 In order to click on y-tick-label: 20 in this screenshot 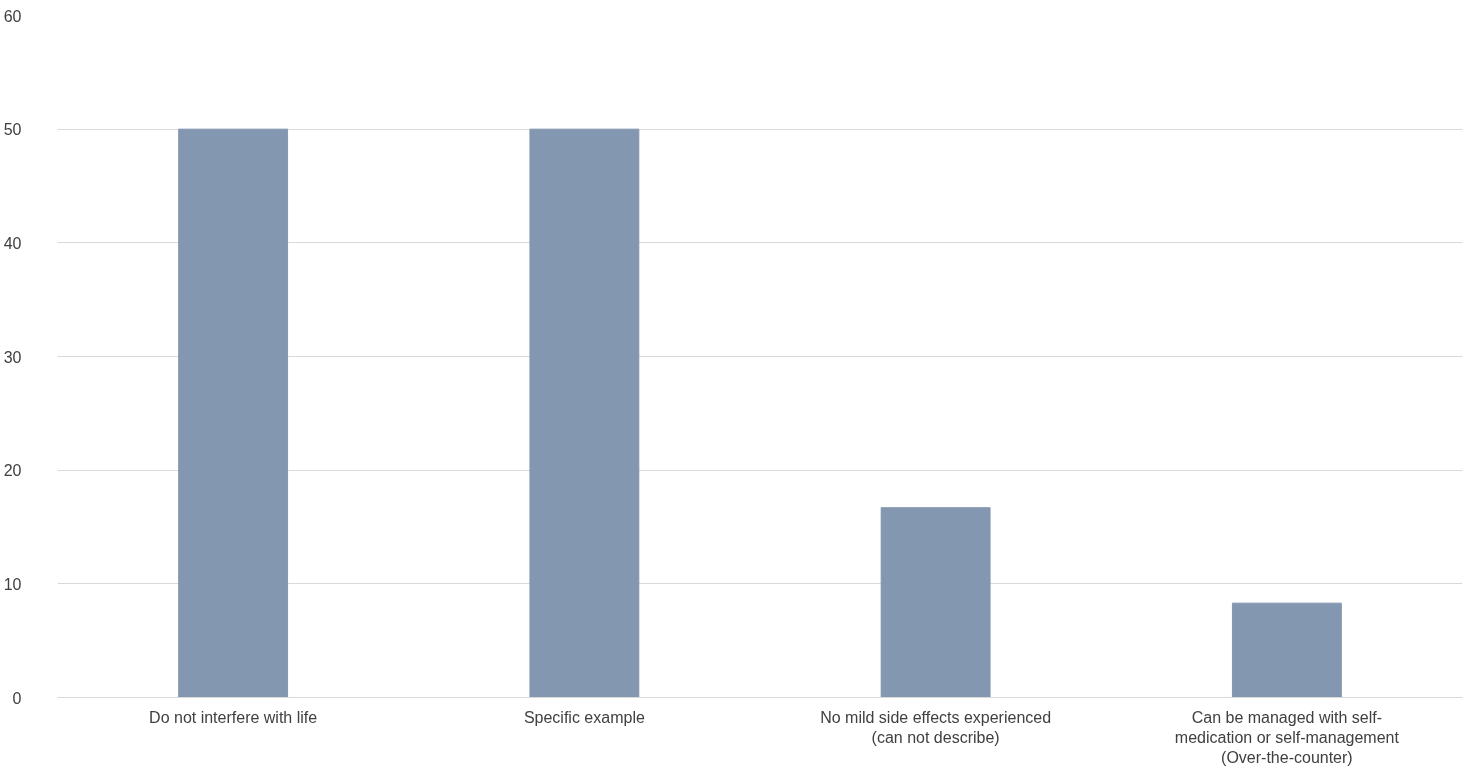, I will do `click(12, 471)`.